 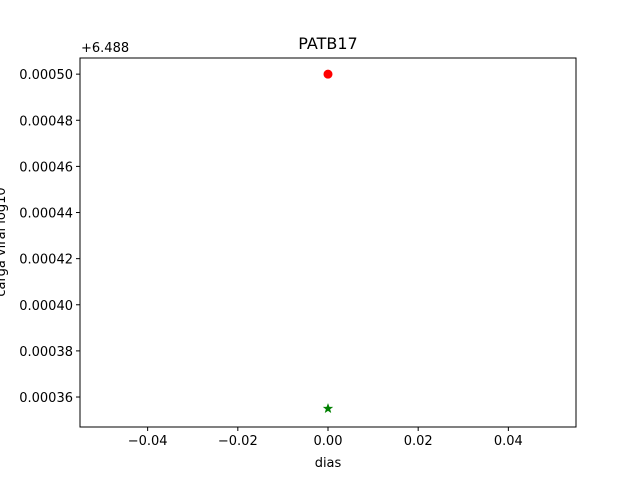 I want to click on y-tick-label: 0.00044, so click(x=46, y=214).